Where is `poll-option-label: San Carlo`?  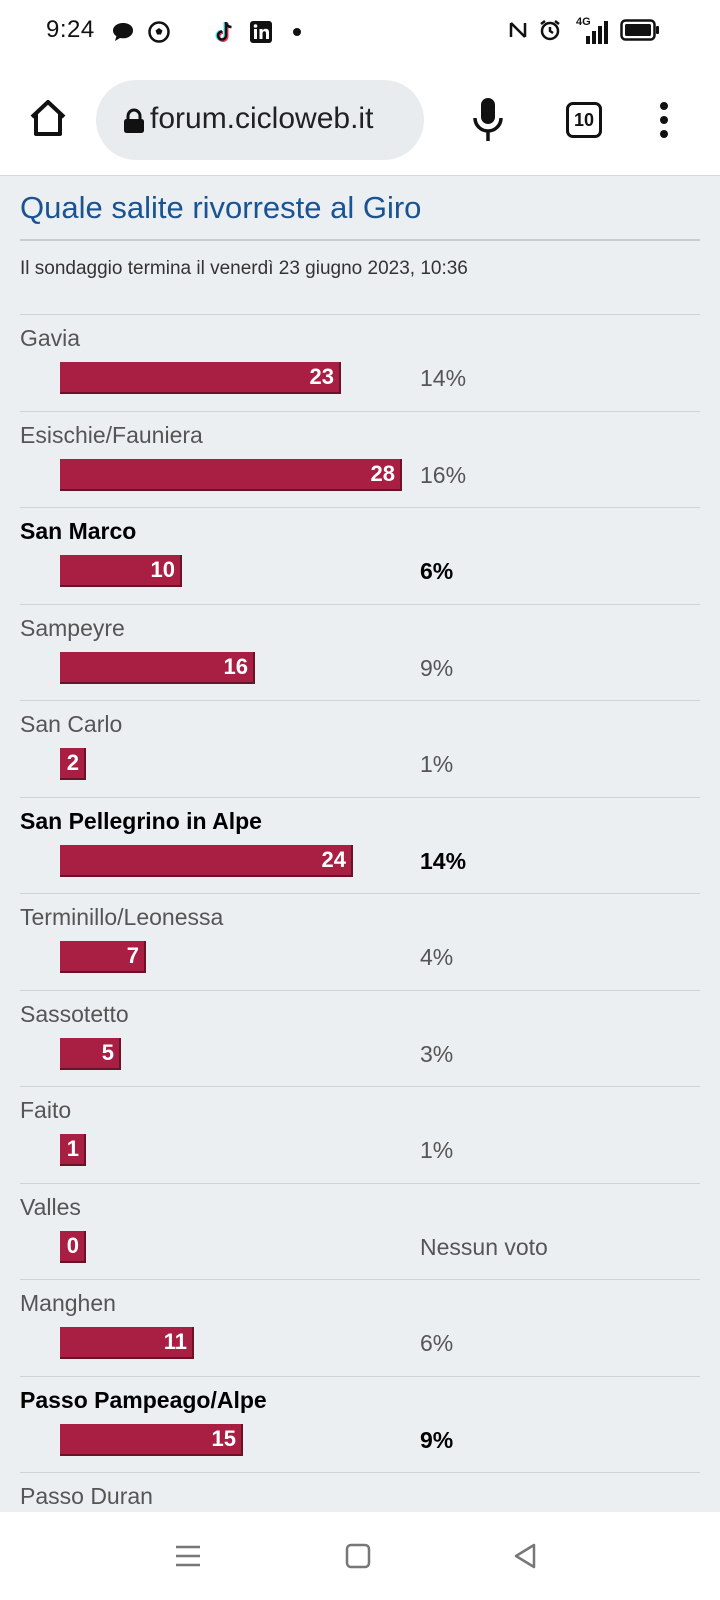
poll-option-label: San Carlo is located at coordinates (71, 724).